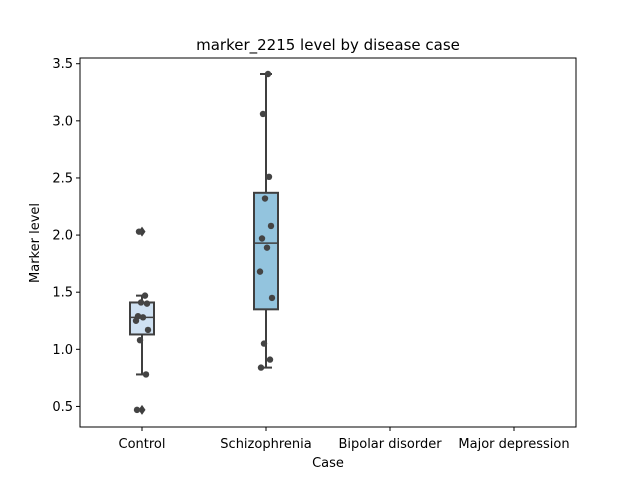  What do you see at coordinates (513, 444) in the screenshot?
I see `x-tick-label: Major depression` at bounding box center [513, 444].